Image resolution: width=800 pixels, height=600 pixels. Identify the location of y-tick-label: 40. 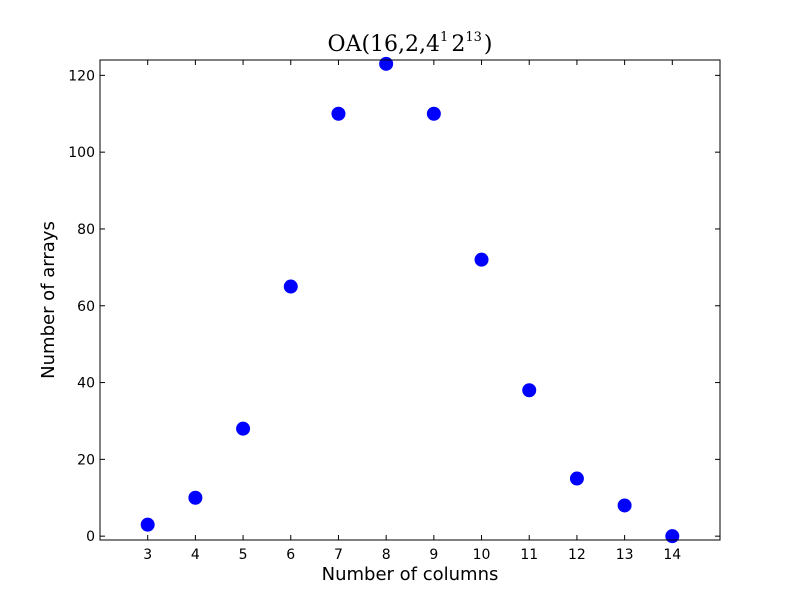
(86, 384).